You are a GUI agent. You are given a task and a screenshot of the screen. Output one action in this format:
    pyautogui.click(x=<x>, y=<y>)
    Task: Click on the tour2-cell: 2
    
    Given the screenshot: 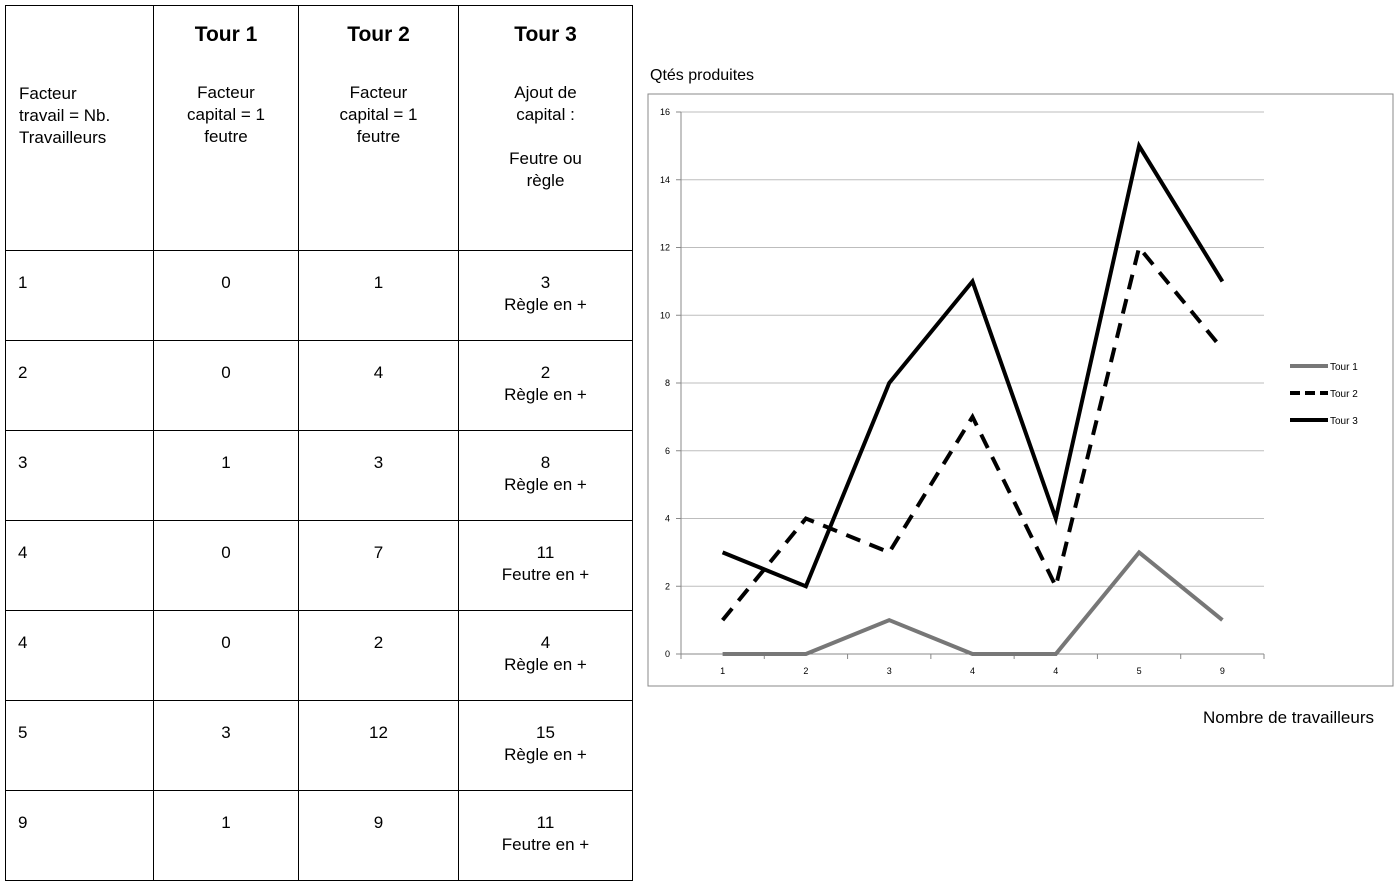 What is the action you would take?
    pyautogui.click(x=378, y=655)
    